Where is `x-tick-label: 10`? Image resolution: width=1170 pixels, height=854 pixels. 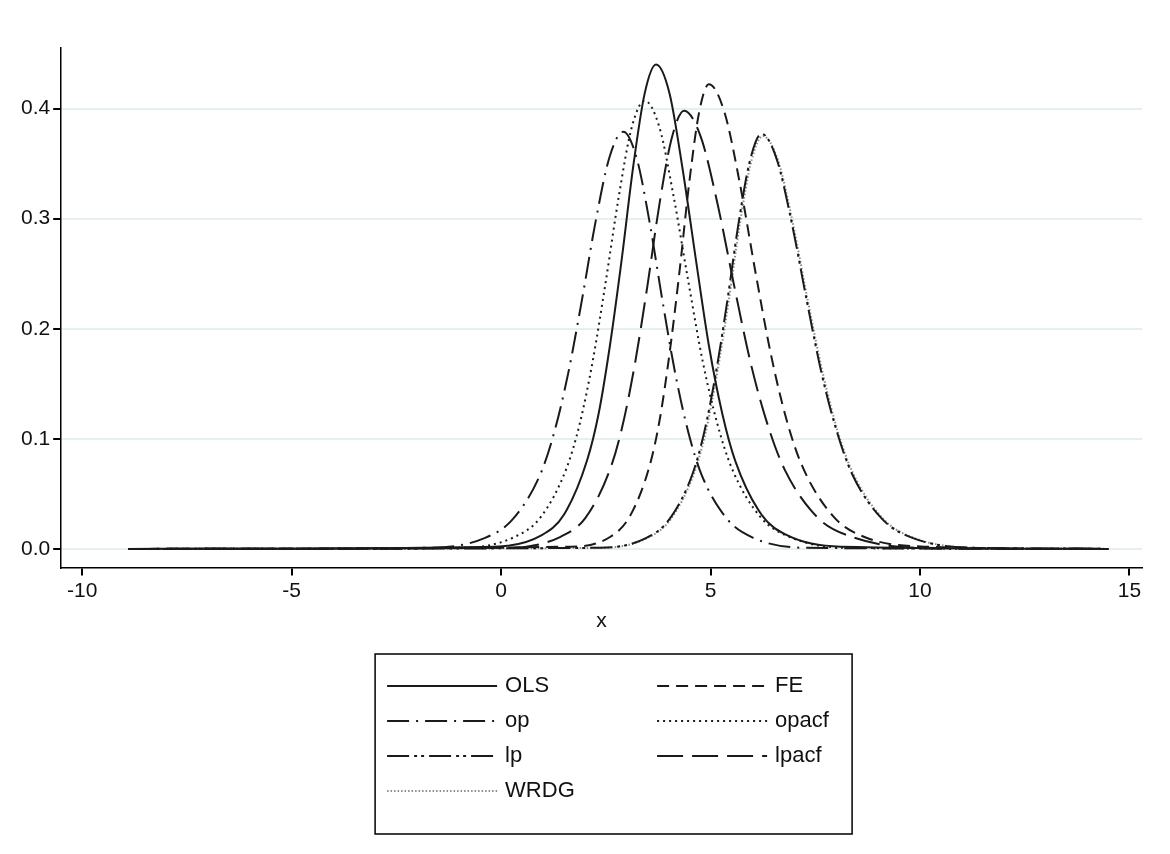 x-tick-label: 10 is located at coordinates (920, 589).